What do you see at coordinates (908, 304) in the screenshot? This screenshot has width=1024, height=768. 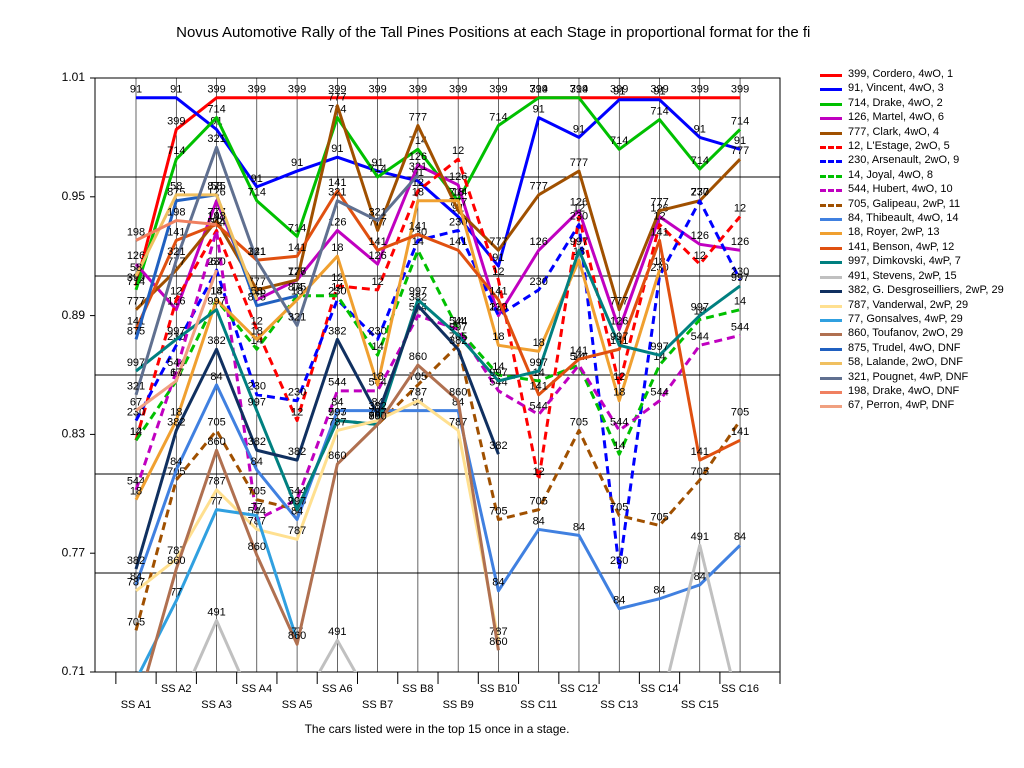 I see `legend-label: 787, Vanderwal, 2wP, 29` at bounding box center [908, 304].